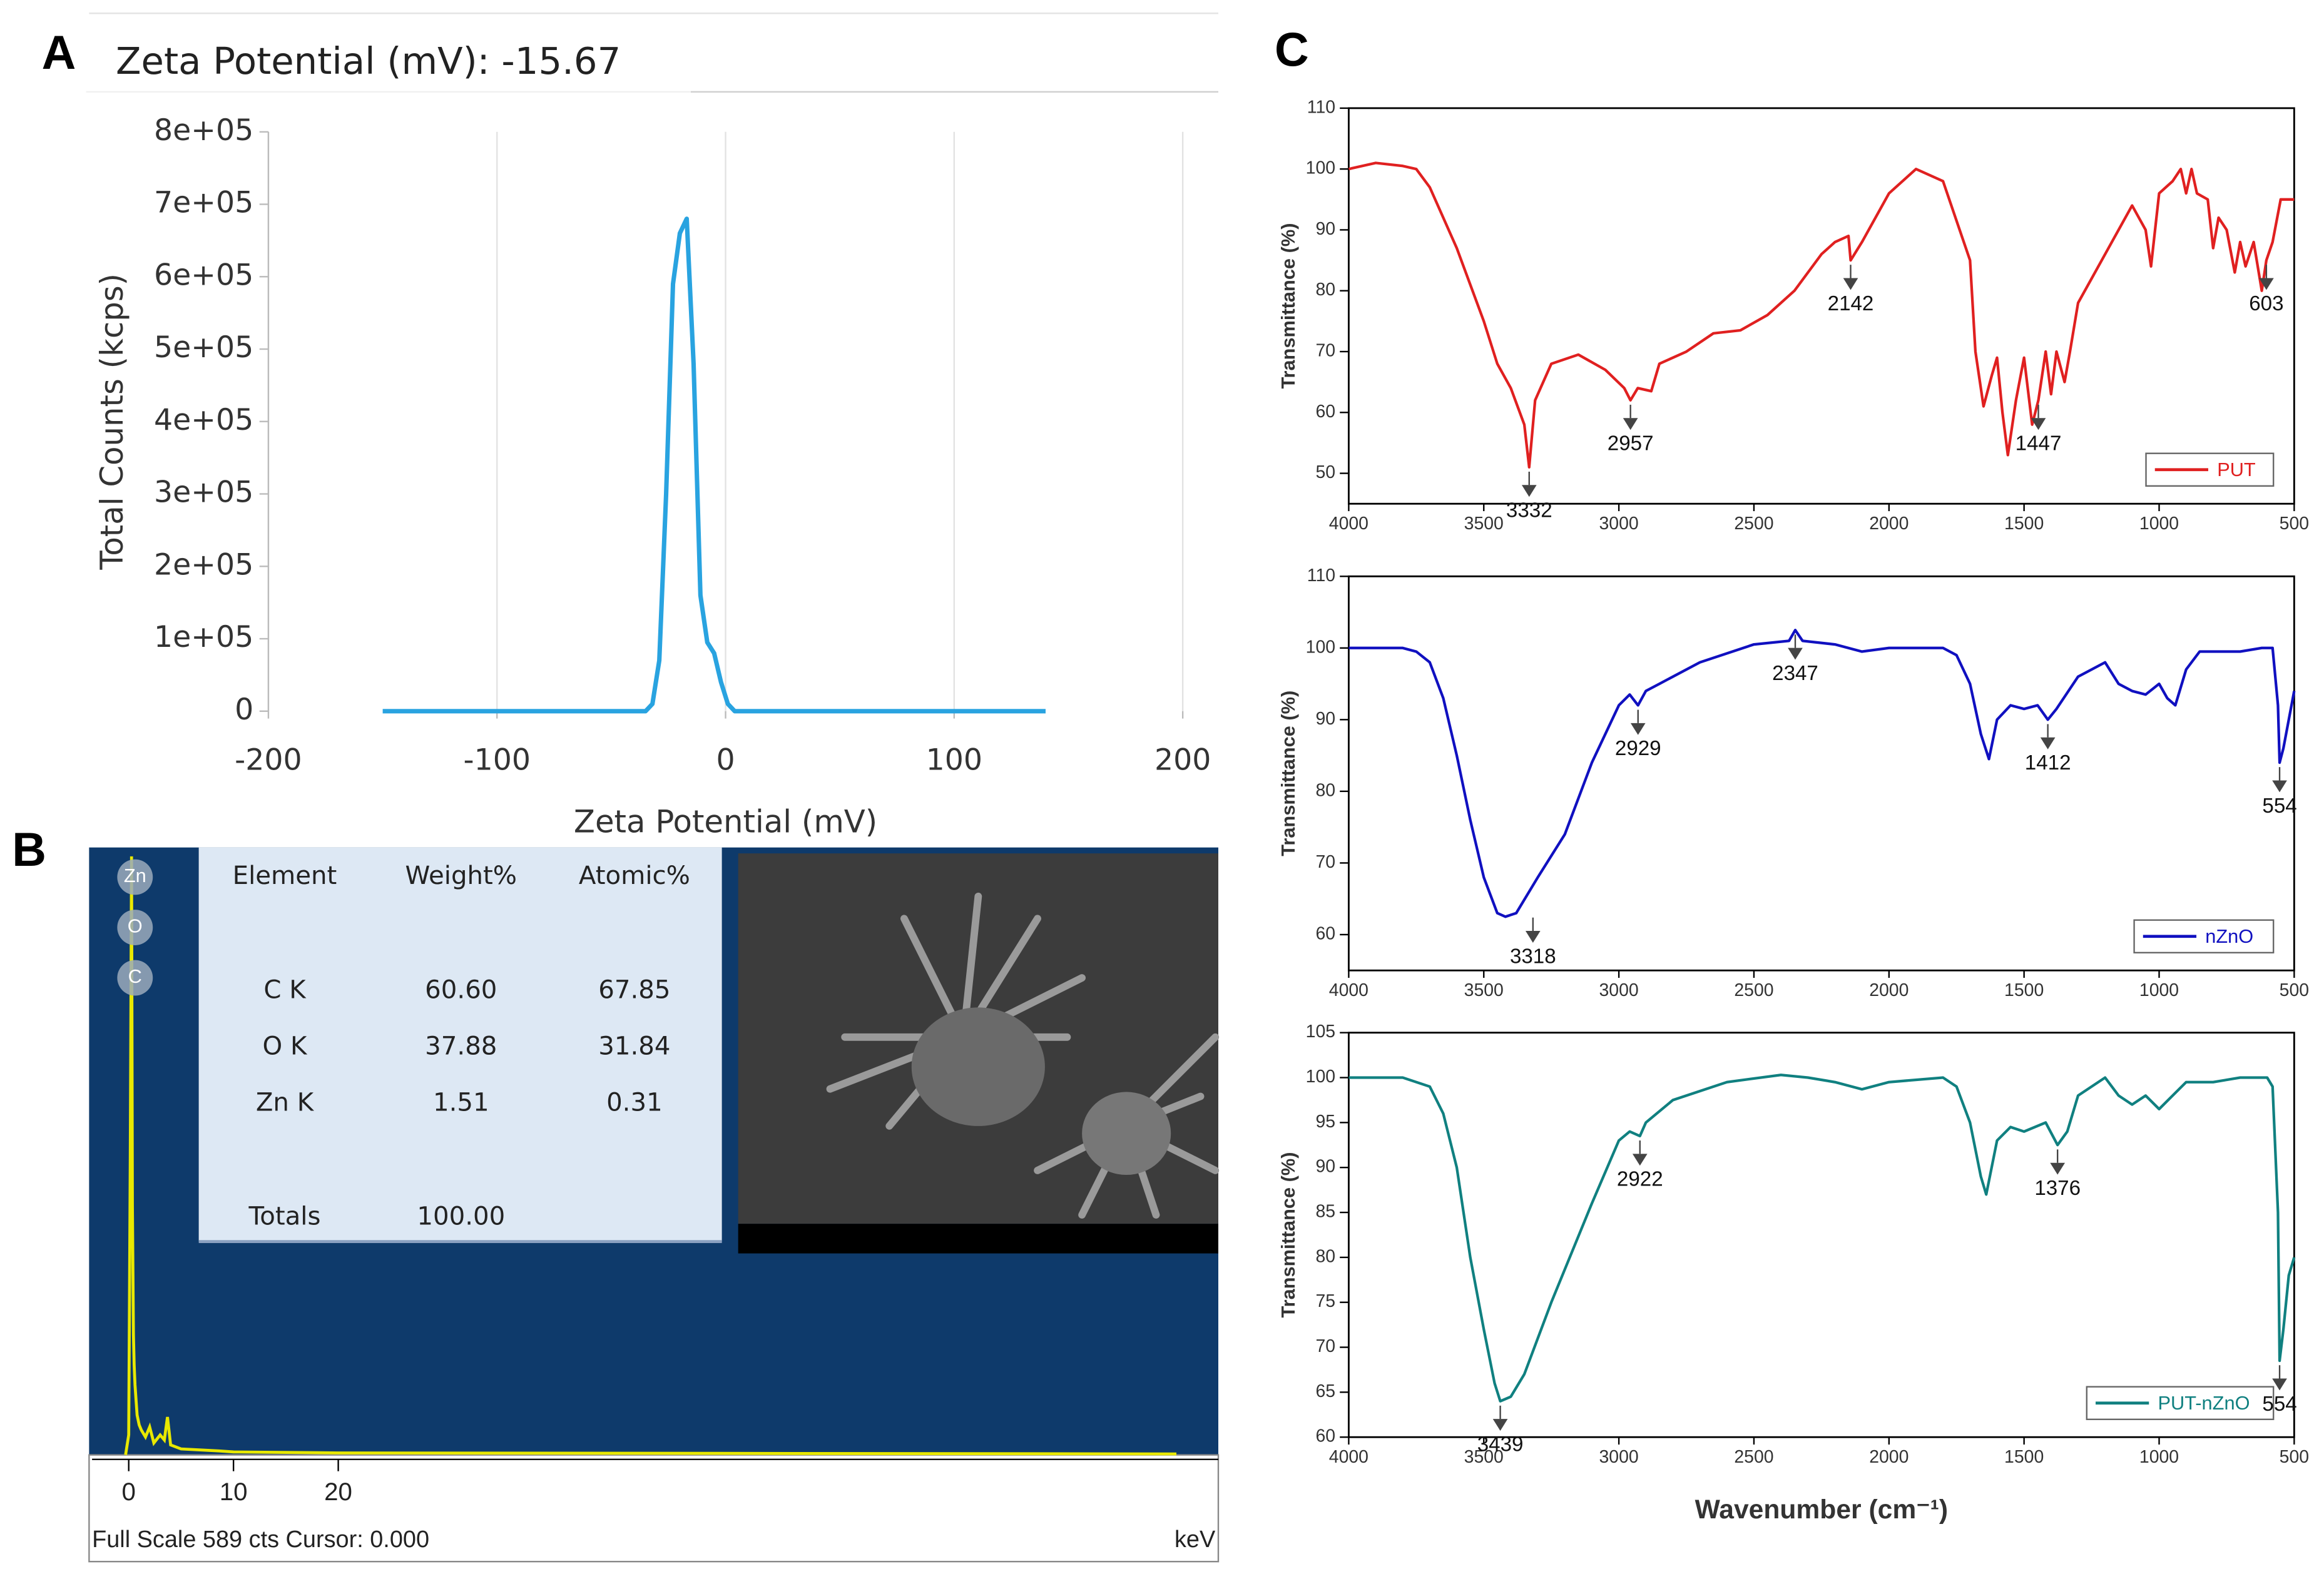 Image resolution: width=2324 pixels, height=1569 pixels. What do you see at coordinates (244, 710) in the screenshot?
I see `y-tick-label: 0` at bounding box center [244, 710].